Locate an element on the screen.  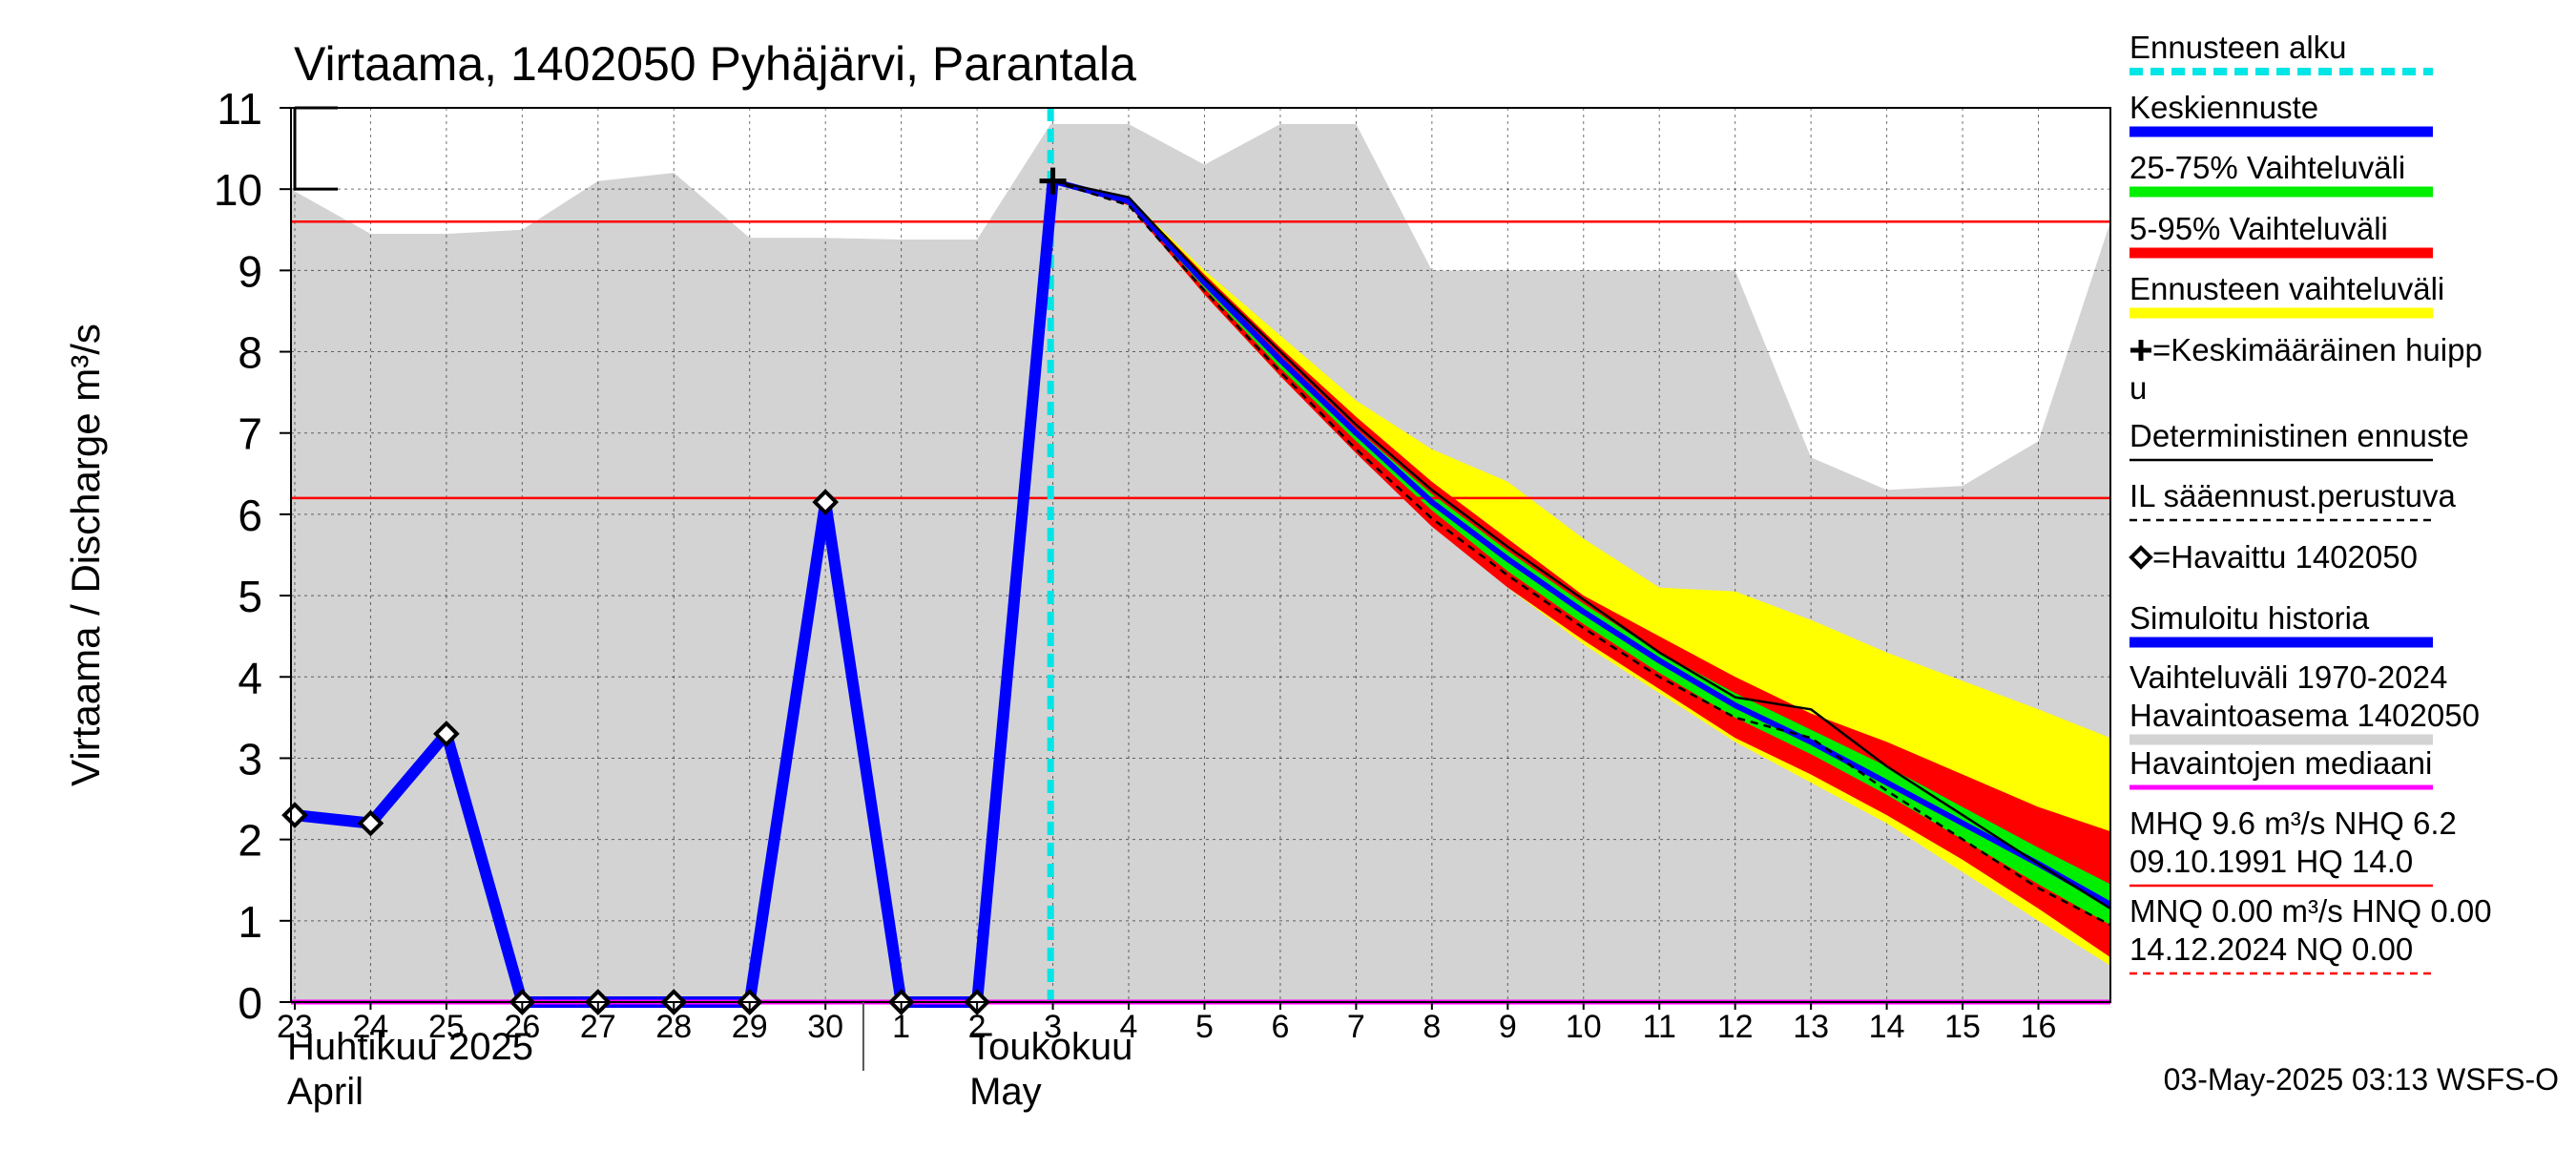
legend-label: Simuloitu historia is located at coordinates (2249, 618).